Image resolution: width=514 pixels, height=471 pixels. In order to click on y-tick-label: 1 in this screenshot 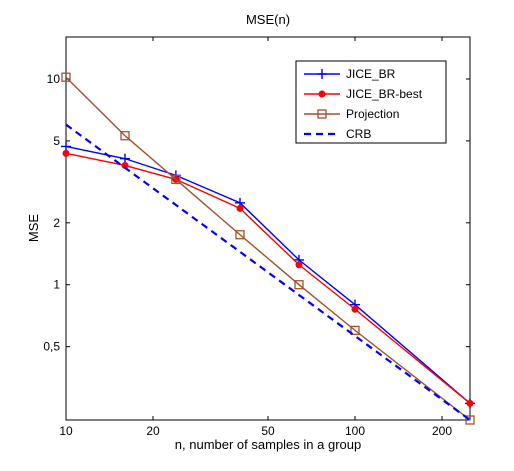, I will do `click(56, 285)`.